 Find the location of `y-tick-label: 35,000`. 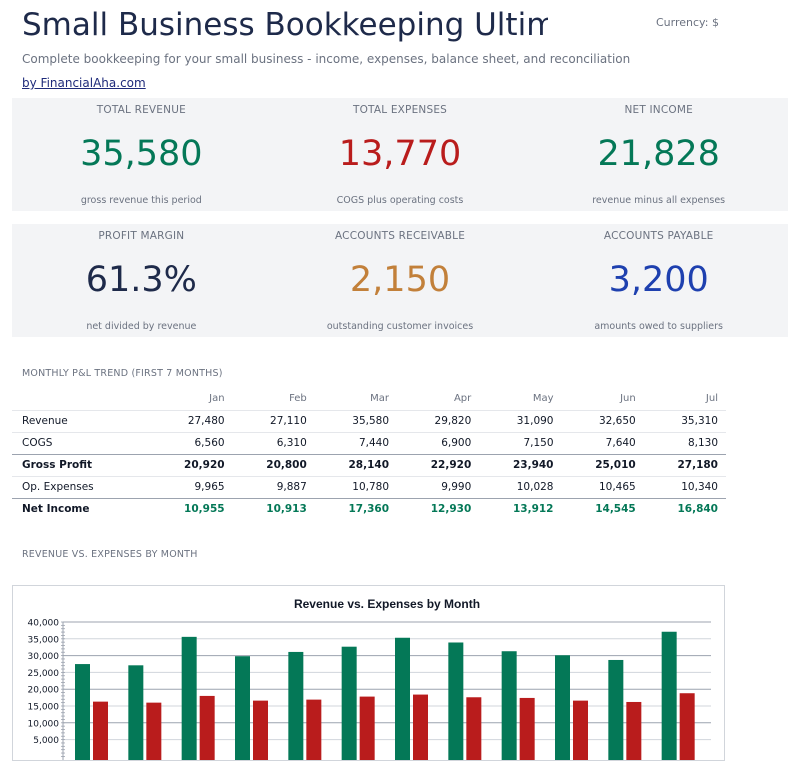

y-tick-label: 35,000 is located at coordinates (44, 640).